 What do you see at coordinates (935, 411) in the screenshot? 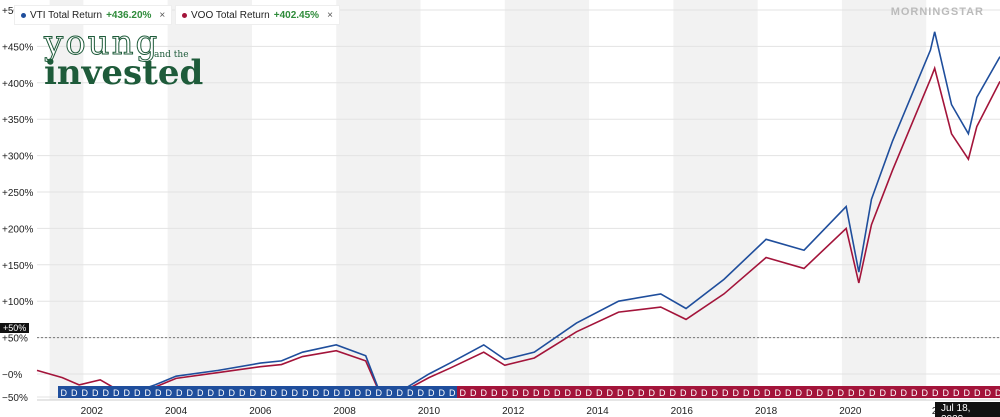
I see `x-tick-label: 2` at bounding box center [935, 411].